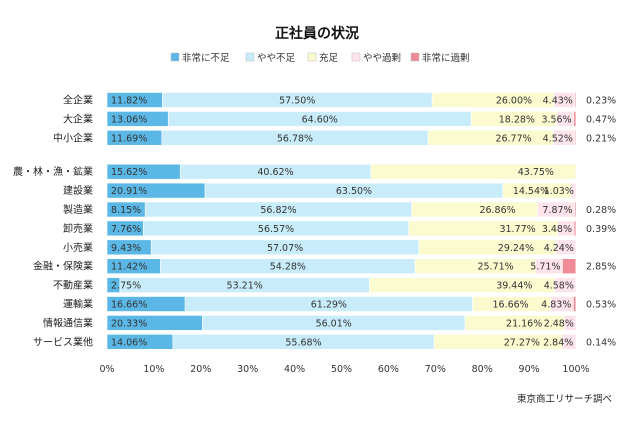 This screenshot has height=424, width=635. Describe the element at coordinates (382, 58) in the screenshot. I see `legend-label: やや過剰` at that location.